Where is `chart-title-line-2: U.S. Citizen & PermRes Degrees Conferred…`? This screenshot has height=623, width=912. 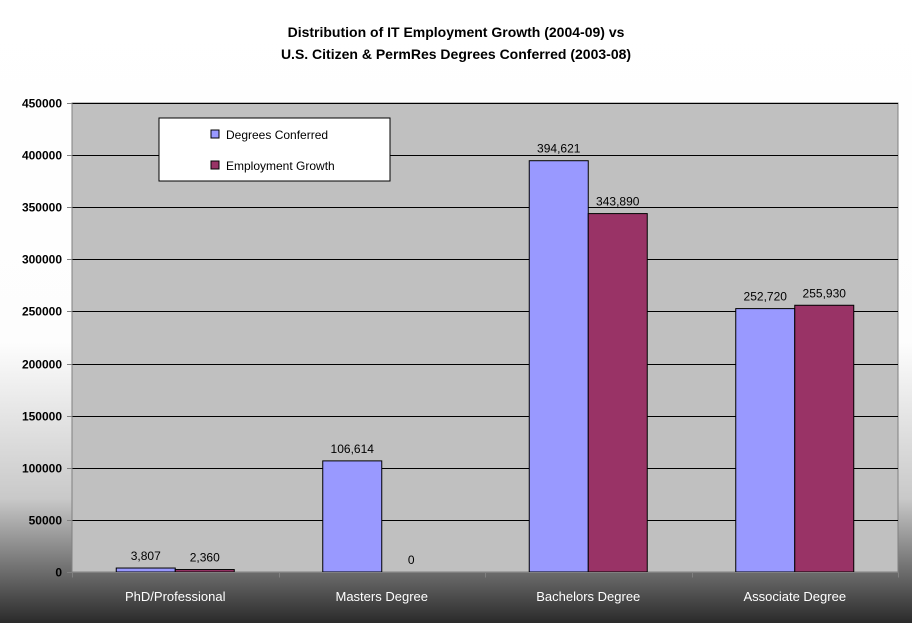 chart-title-line-2: U.S. Citizen & PermRes Degrees Conferred… is located at coordinates (456, 54).